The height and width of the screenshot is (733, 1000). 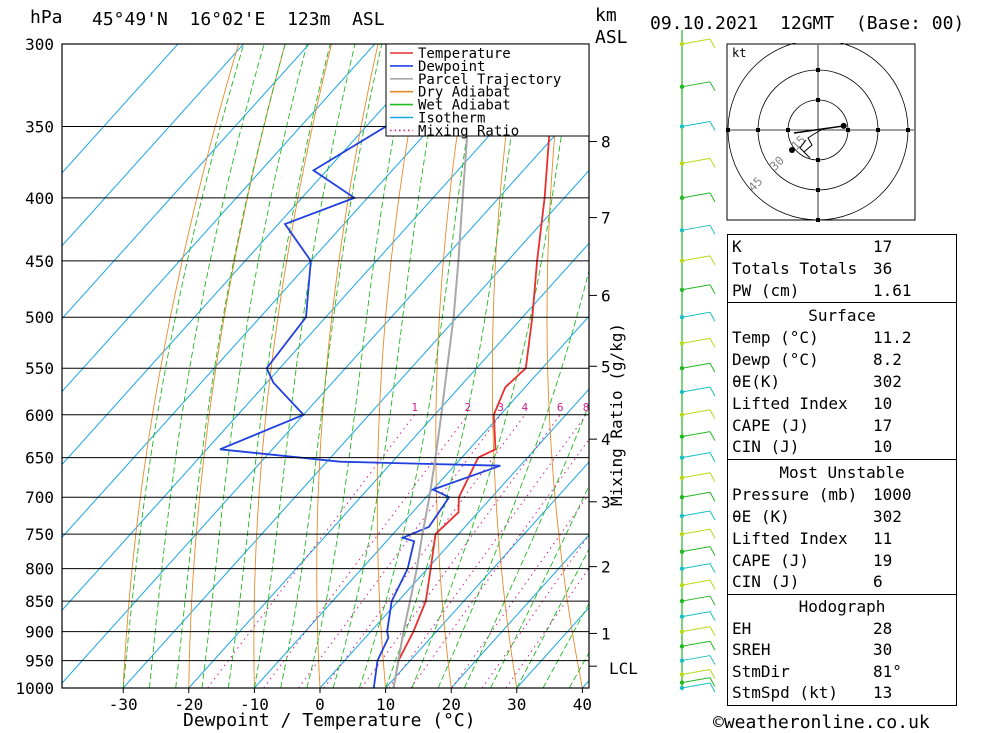 I want to click on mixing-ratio-label: 20, so click(x=673, y=407).